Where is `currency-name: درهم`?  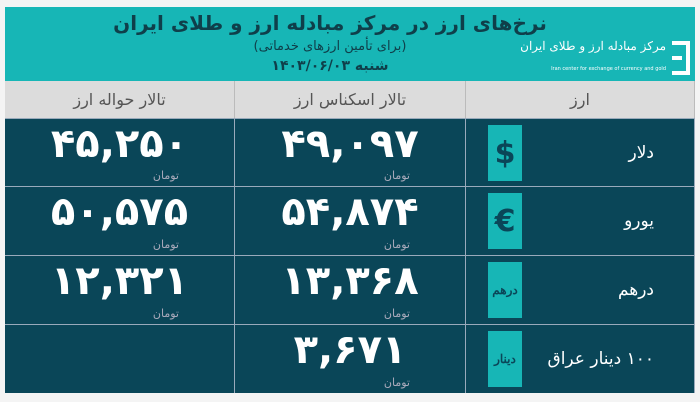
currency-name: درهم is located at coordinates (635, 290).